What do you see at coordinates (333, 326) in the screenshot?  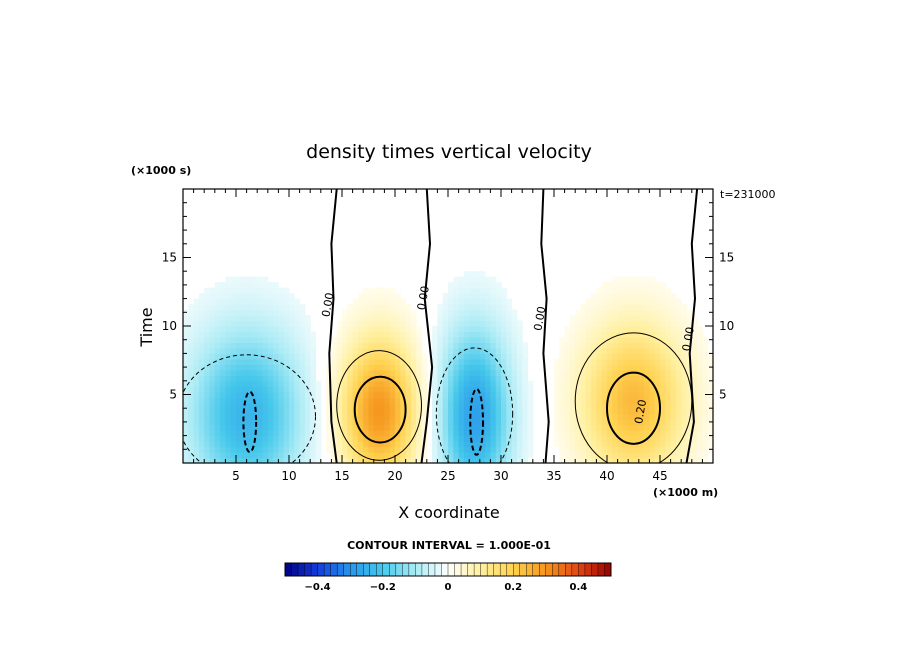 I see `zero-contour` at bounding box center [333, 326].